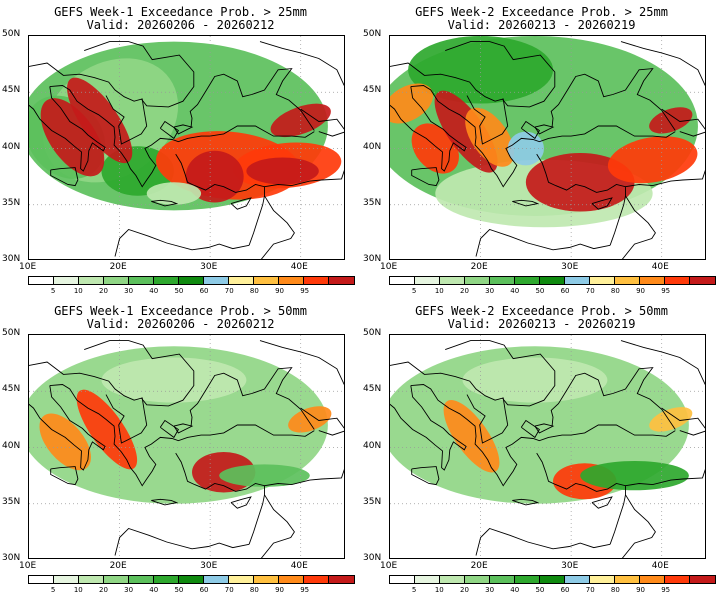  I want to click on lat-label: 40N, so click(11, 146).